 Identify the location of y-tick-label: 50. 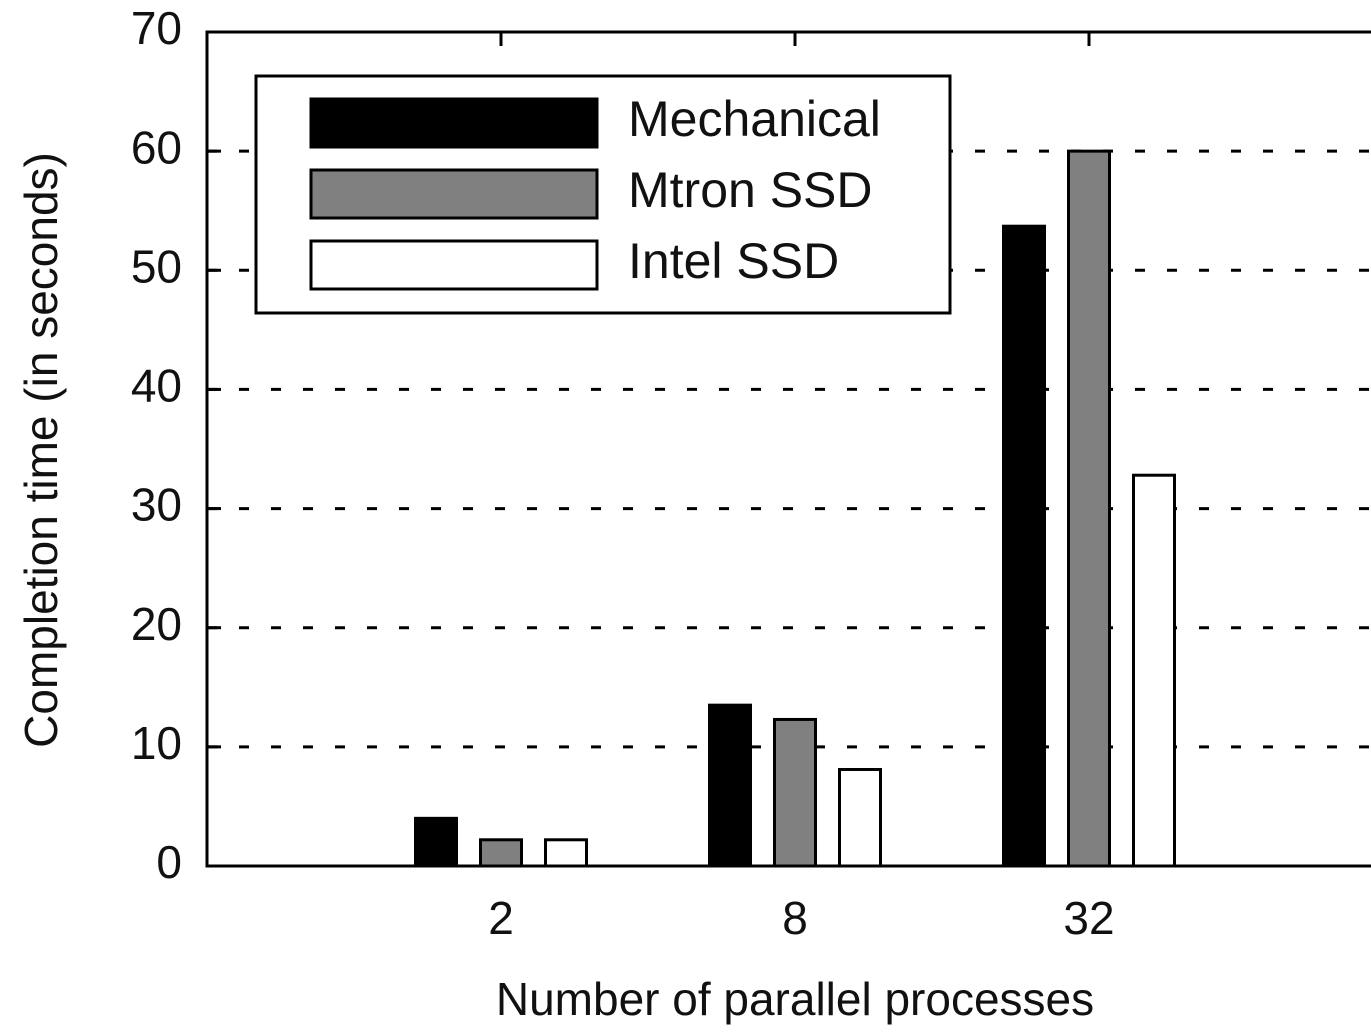
(156, 266).